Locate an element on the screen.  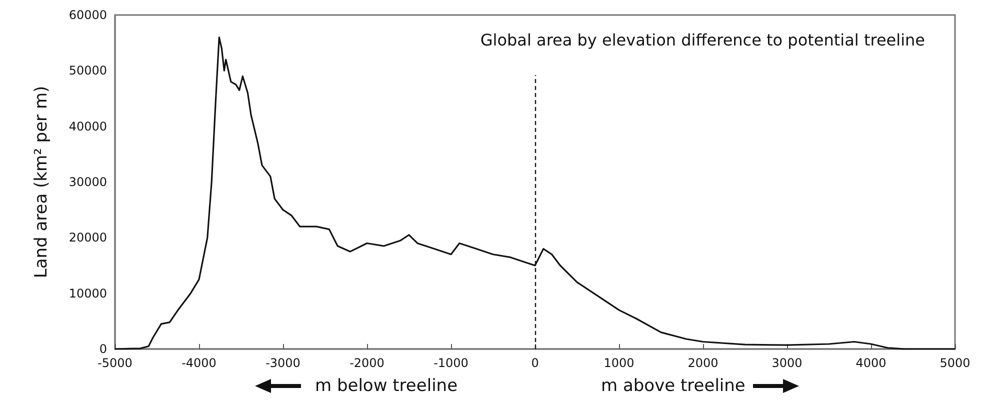
x-tick-label: -1000 is located at coordinates (451, 363).